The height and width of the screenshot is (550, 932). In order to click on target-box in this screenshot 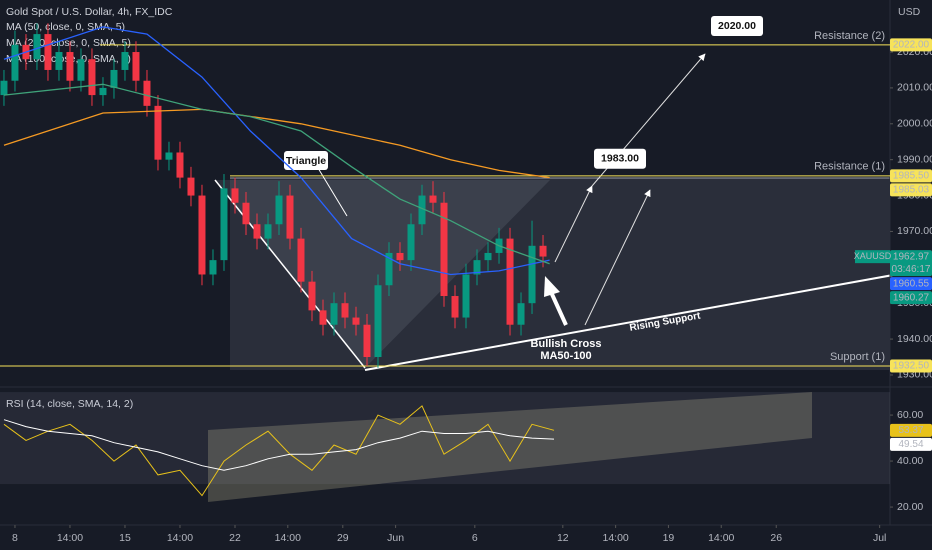, I will do `click(620, 158)`.